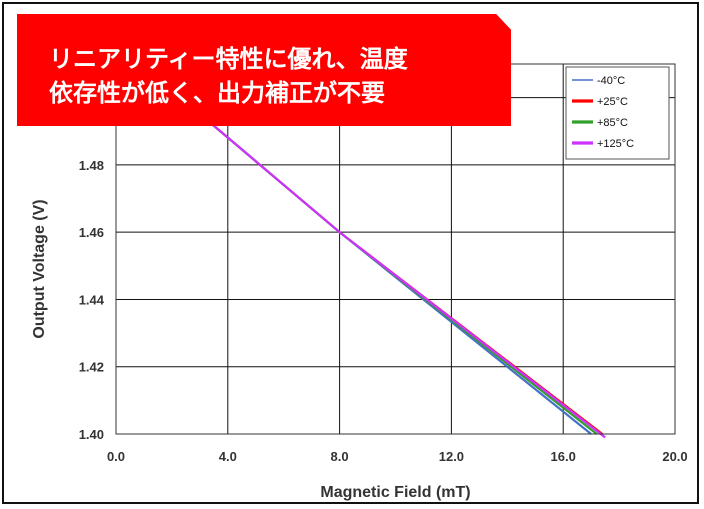 This screenshot has height=509, width=704. Describe the element at coordinates (116, 456) in the screenshot. I see `x-tick-label: 0.0` at that location.